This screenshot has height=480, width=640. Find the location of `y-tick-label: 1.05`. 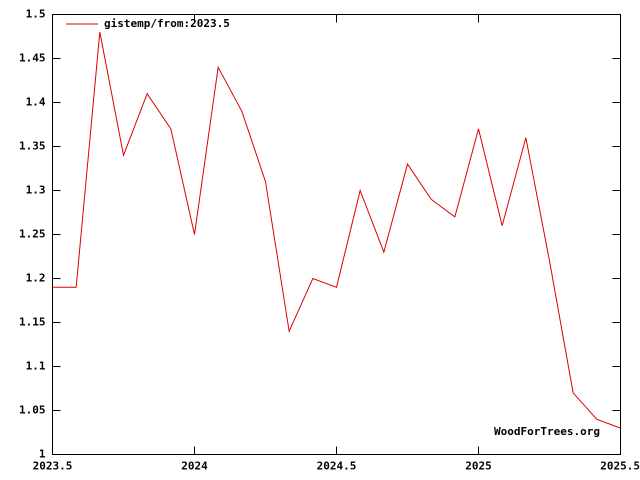

y-tick-label: 1.05 is located at coordinates (32, 410).